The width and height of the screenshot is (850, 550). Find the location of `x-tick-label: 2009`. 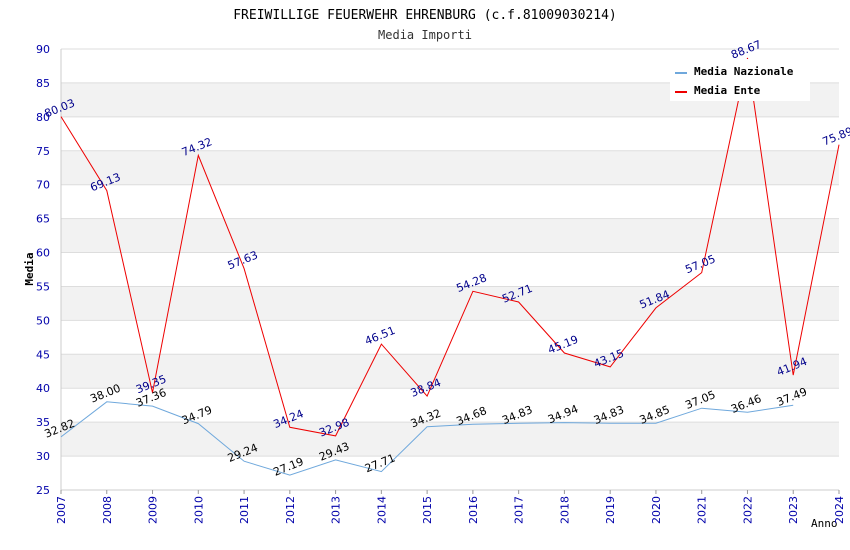

x-tick-label: 2009 is located at coordinates (153, 510).